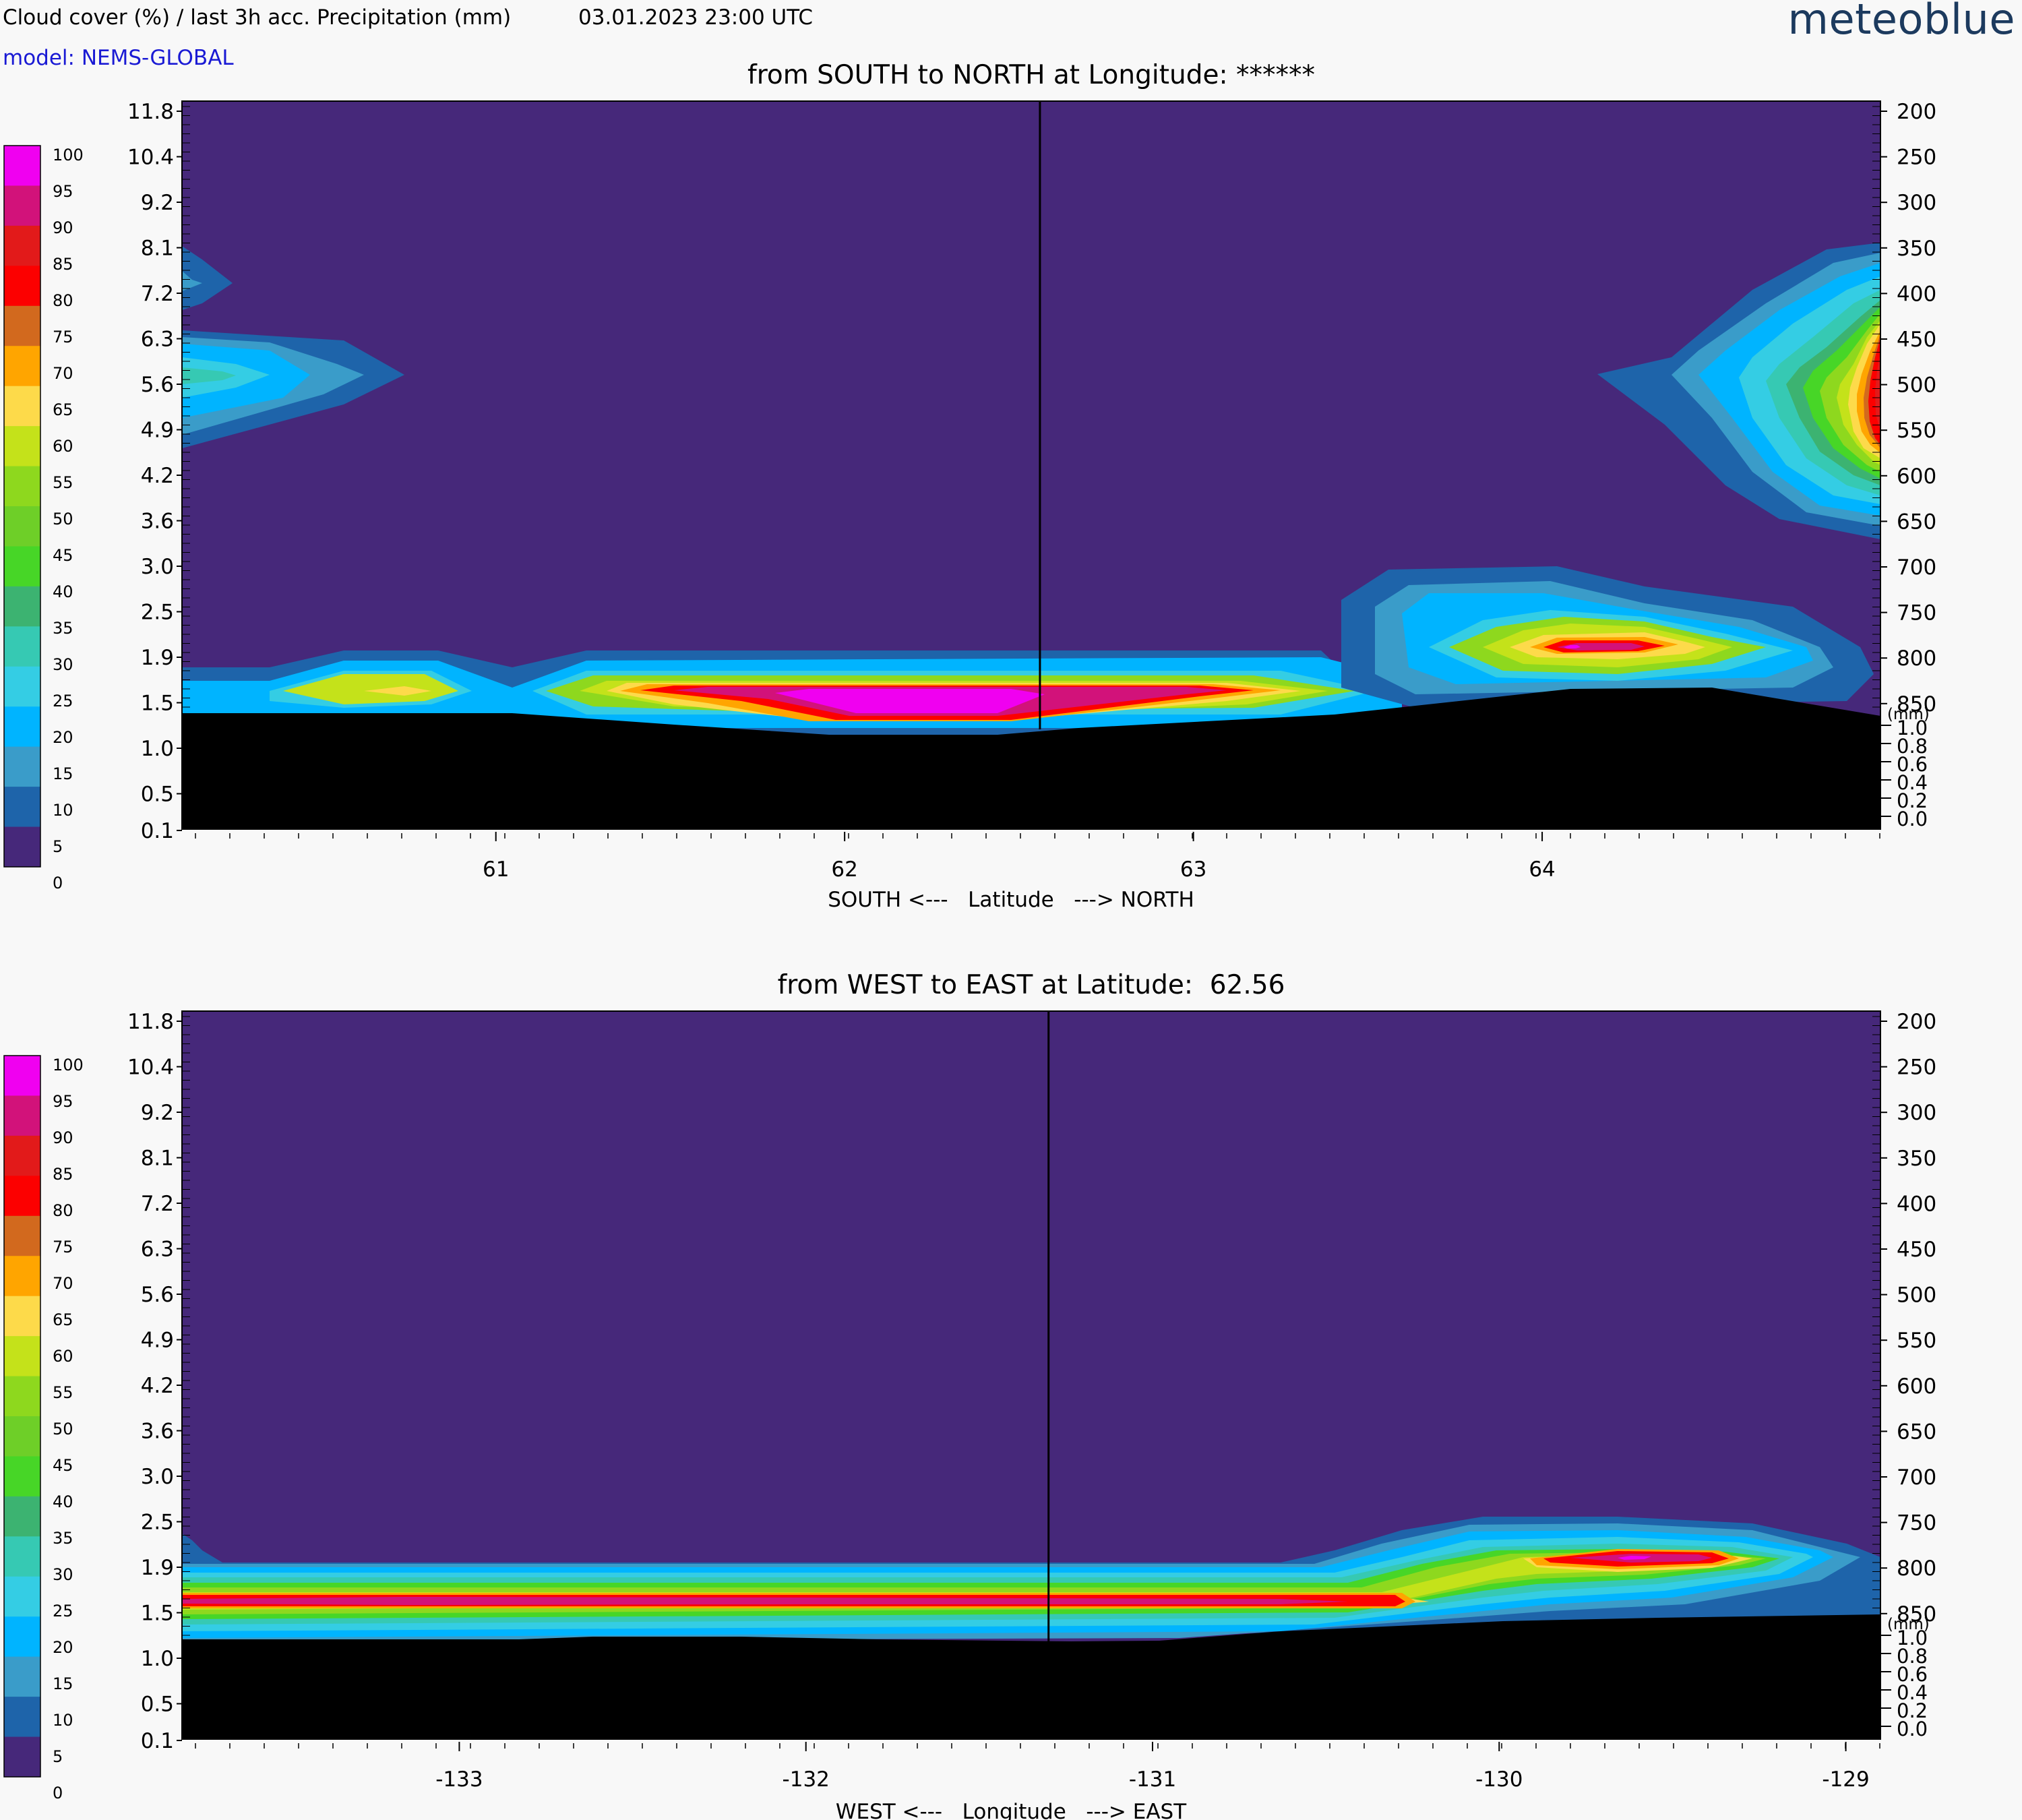 The image size is (2022, 1820). I want to click on x-tick-label: -131, so click(1152, 1780).